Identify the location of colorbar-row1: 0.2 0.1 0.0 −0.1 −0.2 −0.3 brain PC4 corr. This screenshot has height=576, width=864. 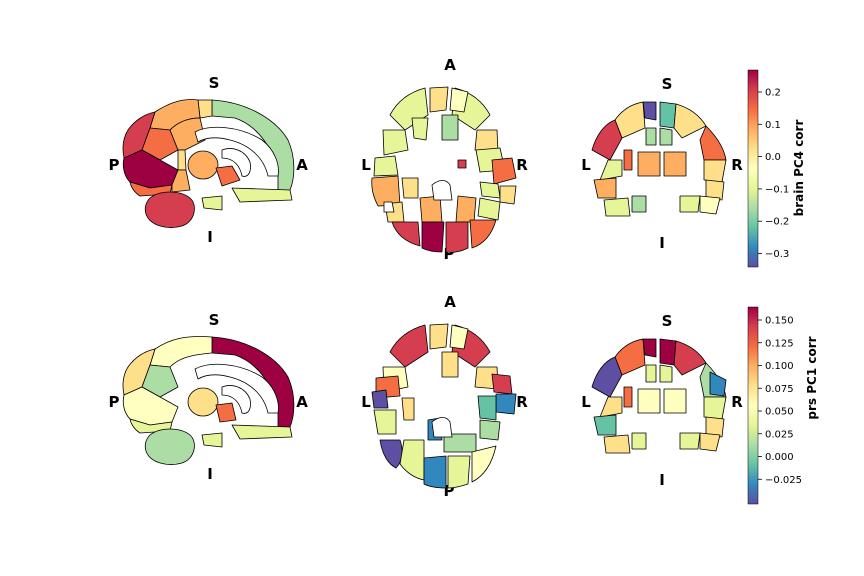
(776, 168).